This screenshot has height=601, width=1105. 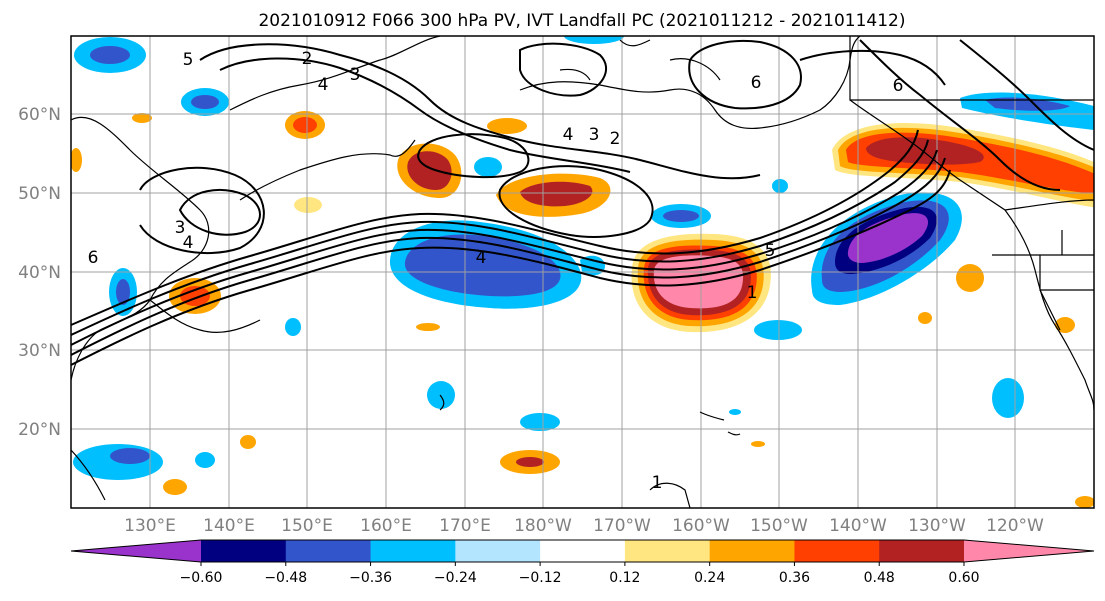 What do you see at coordinates (201, 578) in the screenshot?
I see `colorbar-tick-label: −0.60` at bounding box center [201, 578].